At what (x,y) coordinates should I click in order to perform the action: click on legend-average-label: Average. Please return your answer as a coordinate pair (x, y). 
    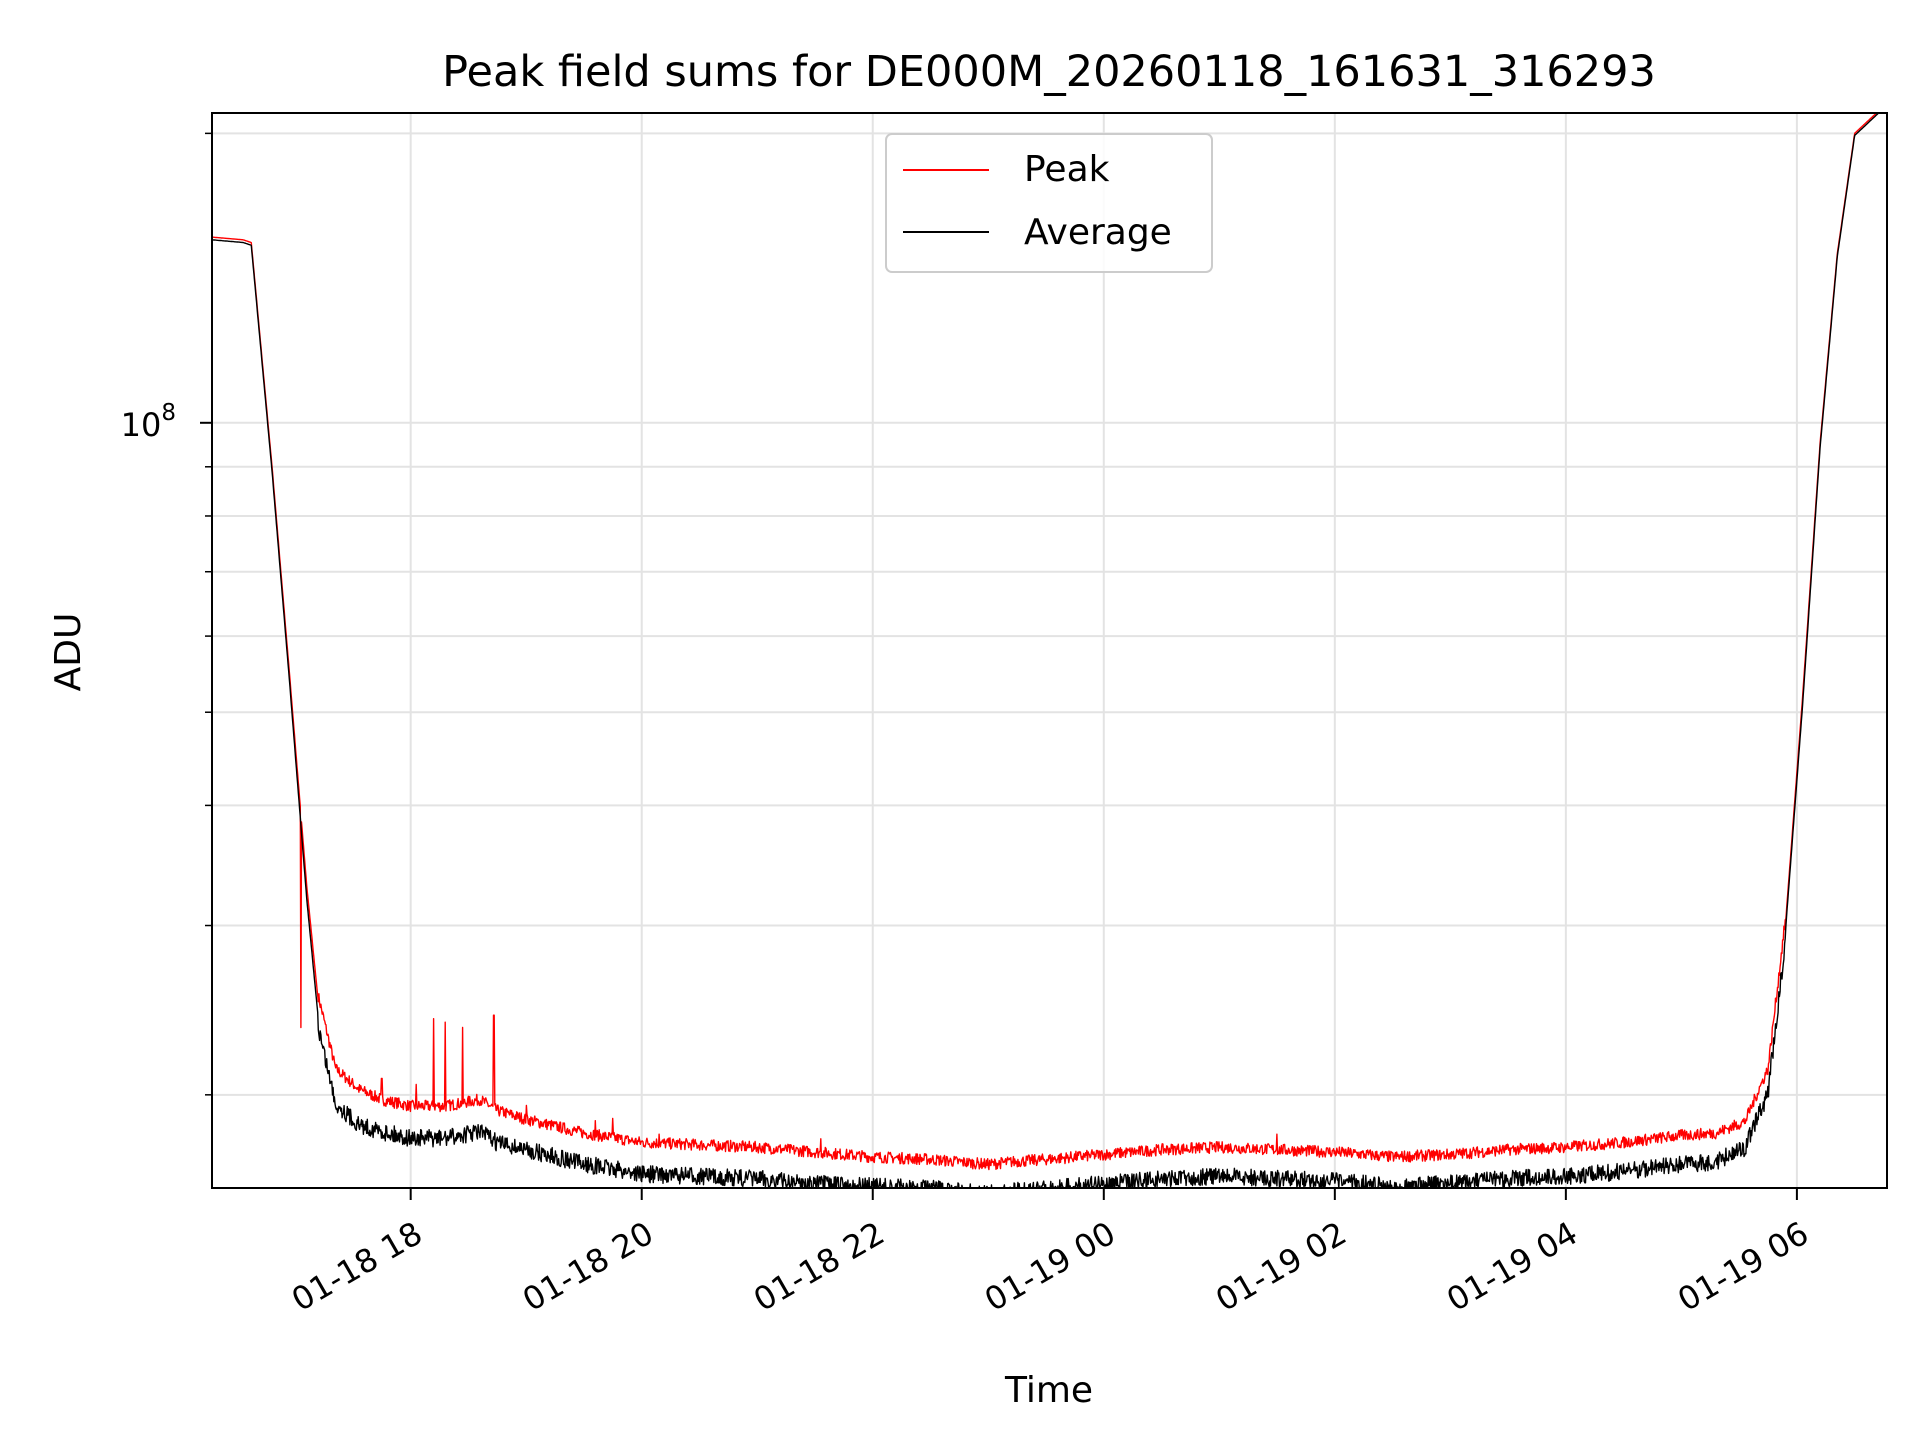
    Looking at the image, I should click on (1098, 232).